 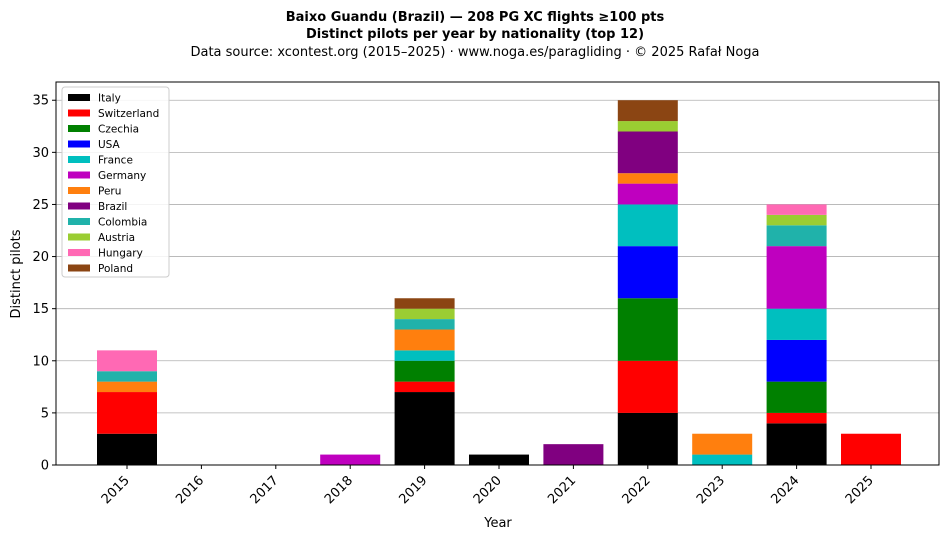 I want to click on y-tick-label: 10, so click(x=40, y=361).